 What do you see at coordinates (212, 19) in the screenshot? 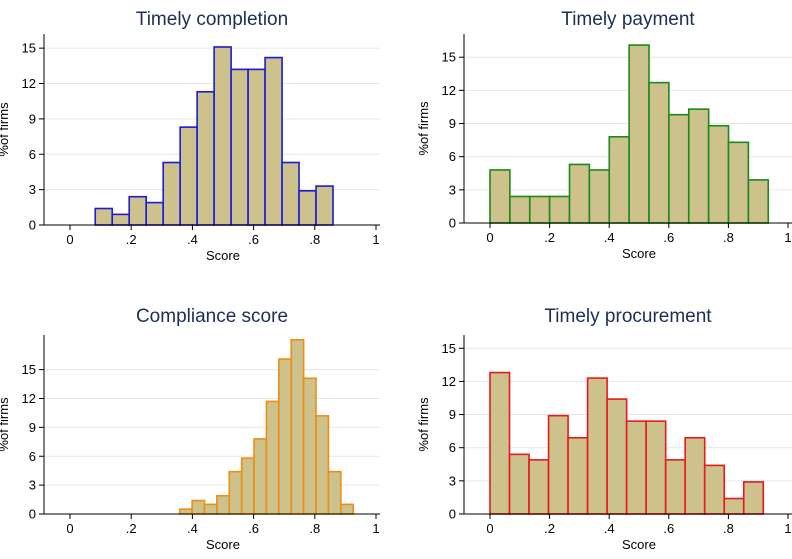
I see `chart-title: Timely completion` at bounding box center [212, 19].